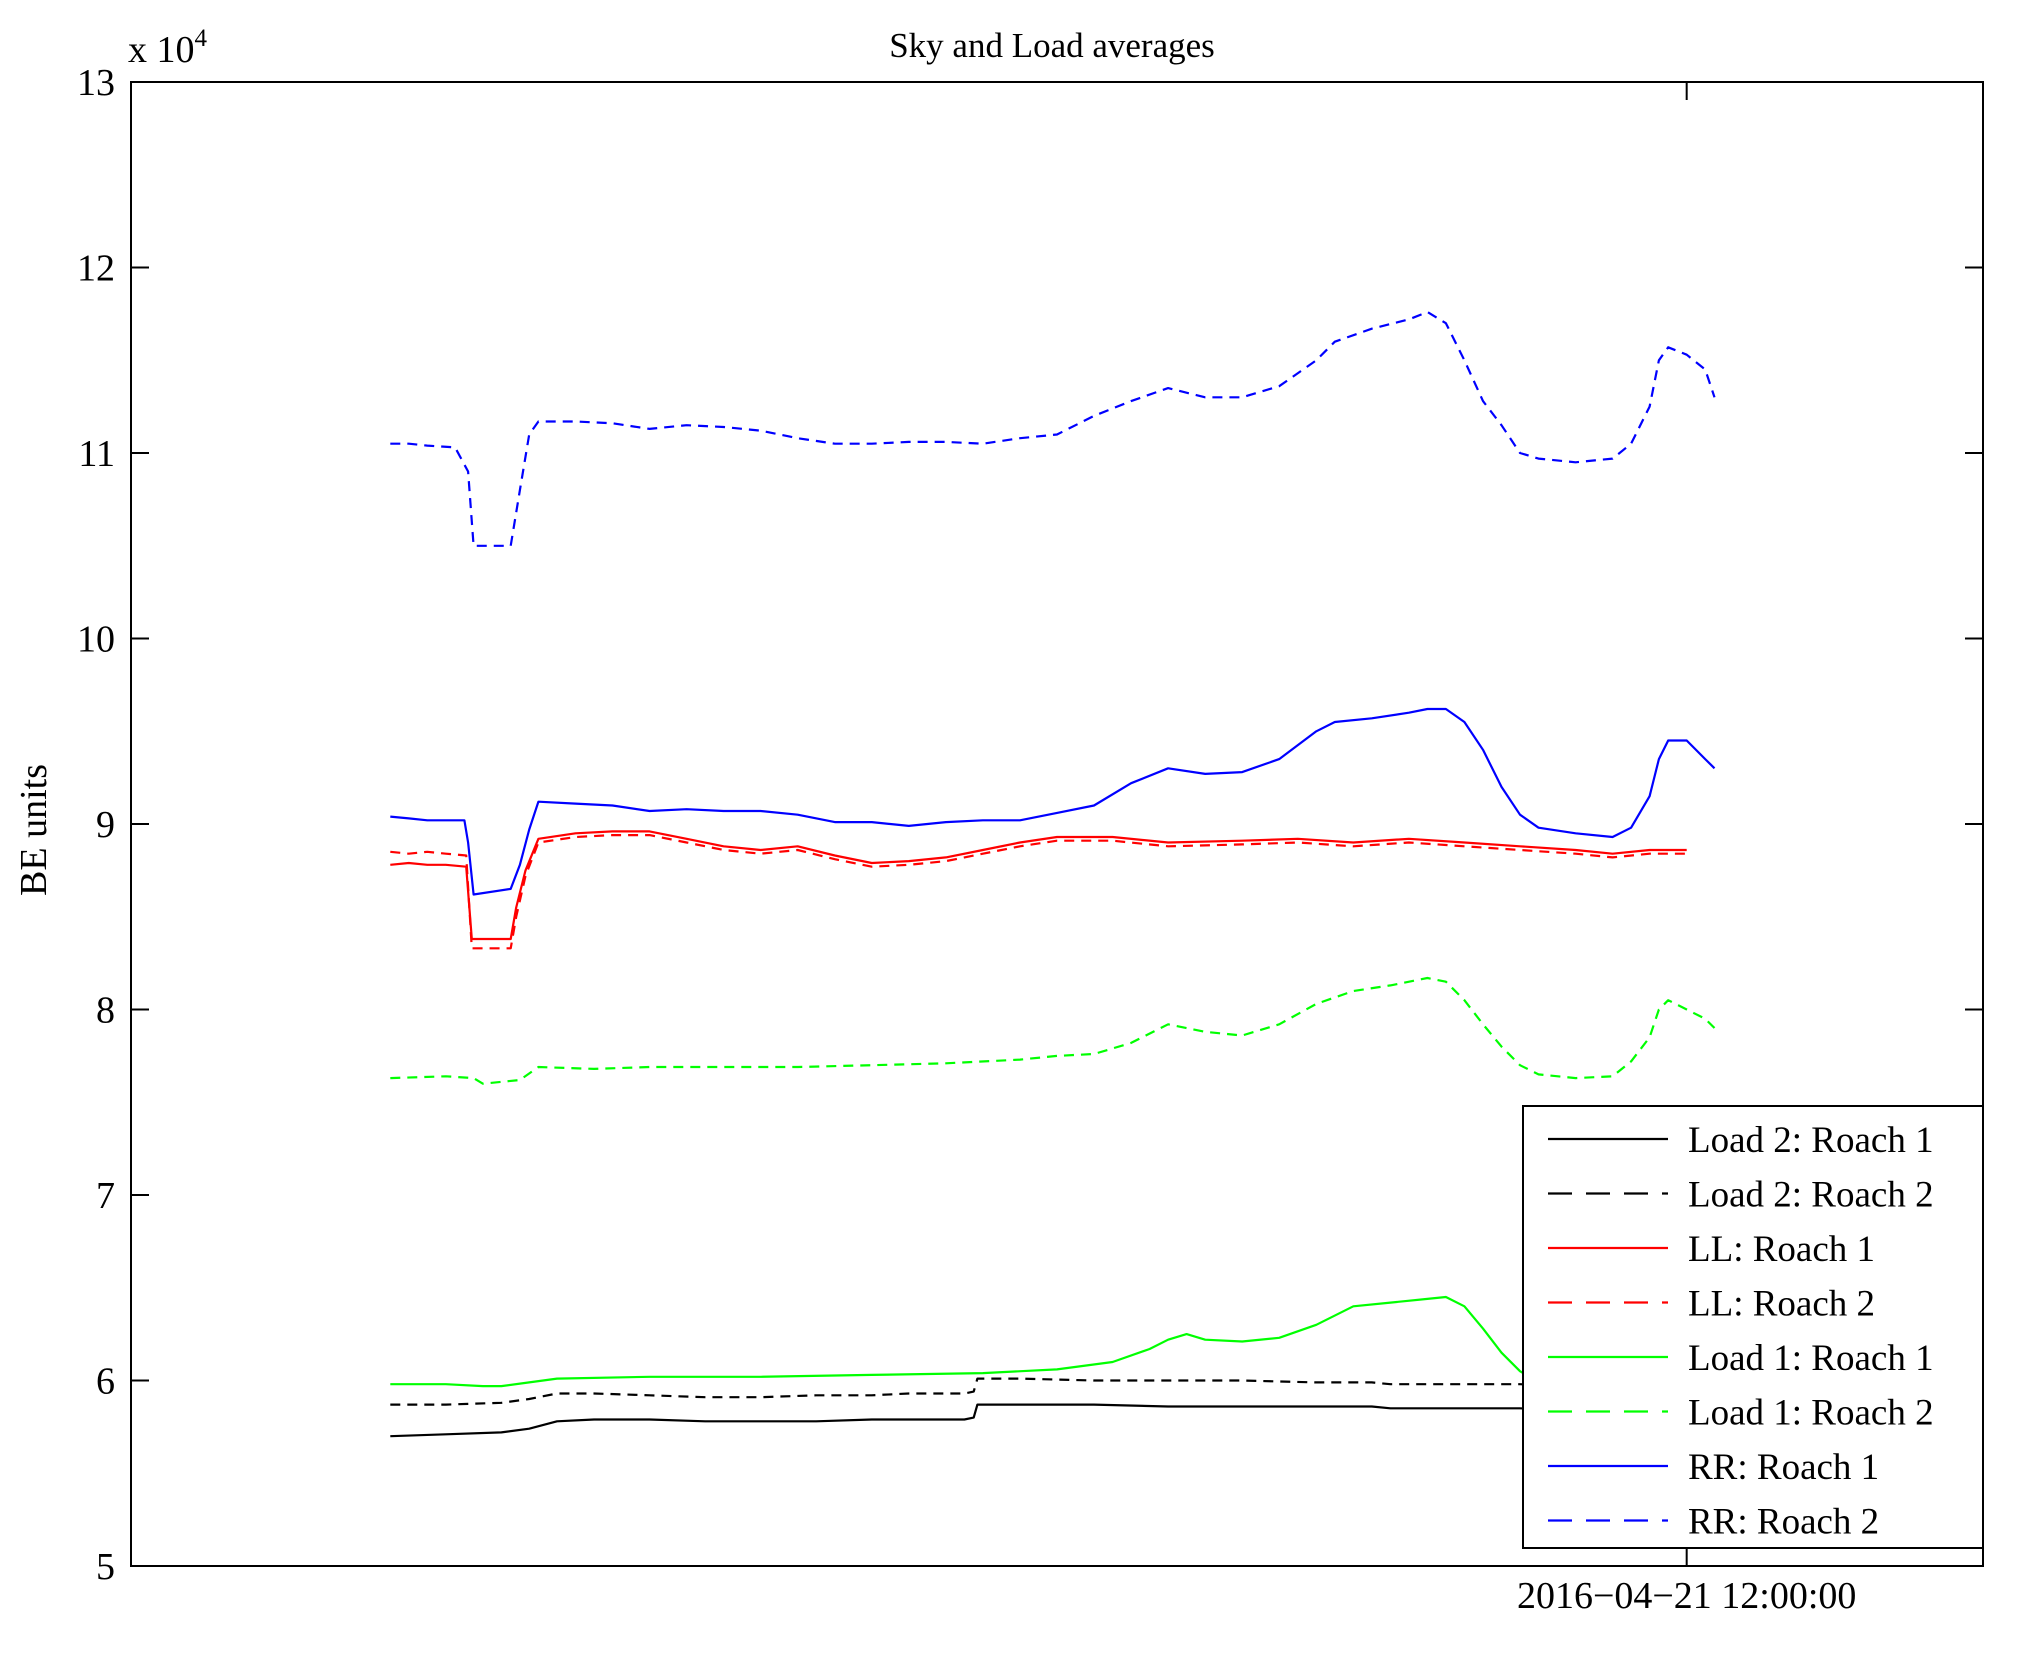  I want to click on y-tick-label: 13, so click(96, 83).